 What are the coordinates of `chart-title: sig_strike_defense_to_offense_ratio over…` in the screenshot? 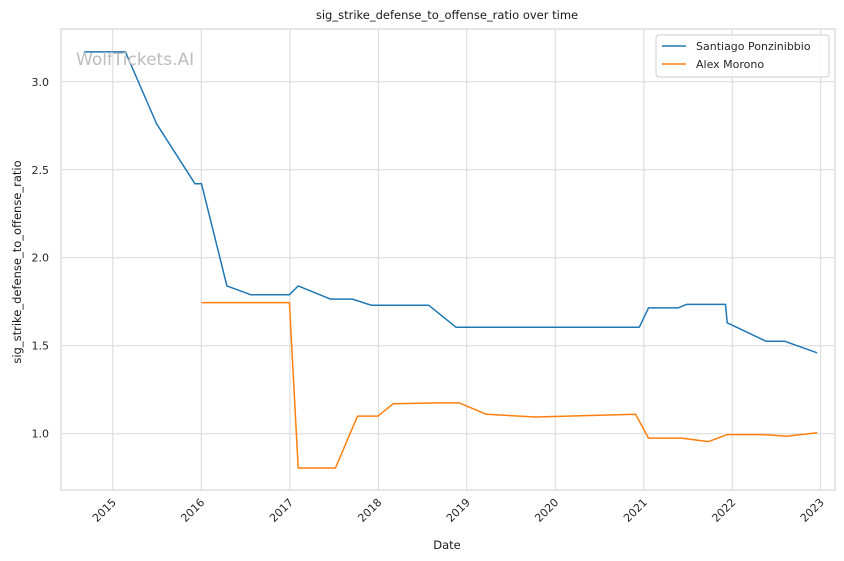 It's located at (447, 15).